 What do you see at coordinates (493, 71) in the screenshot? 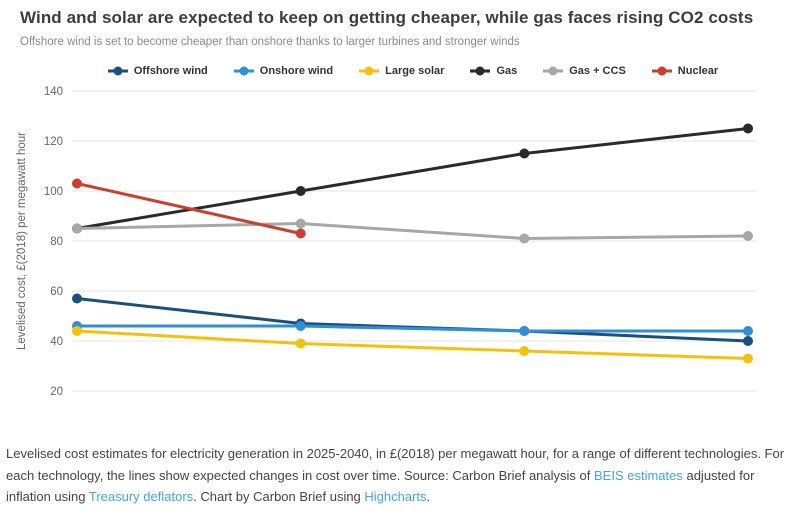
I see `legend-item-gas: Gas` at bounding box center [493, 71].